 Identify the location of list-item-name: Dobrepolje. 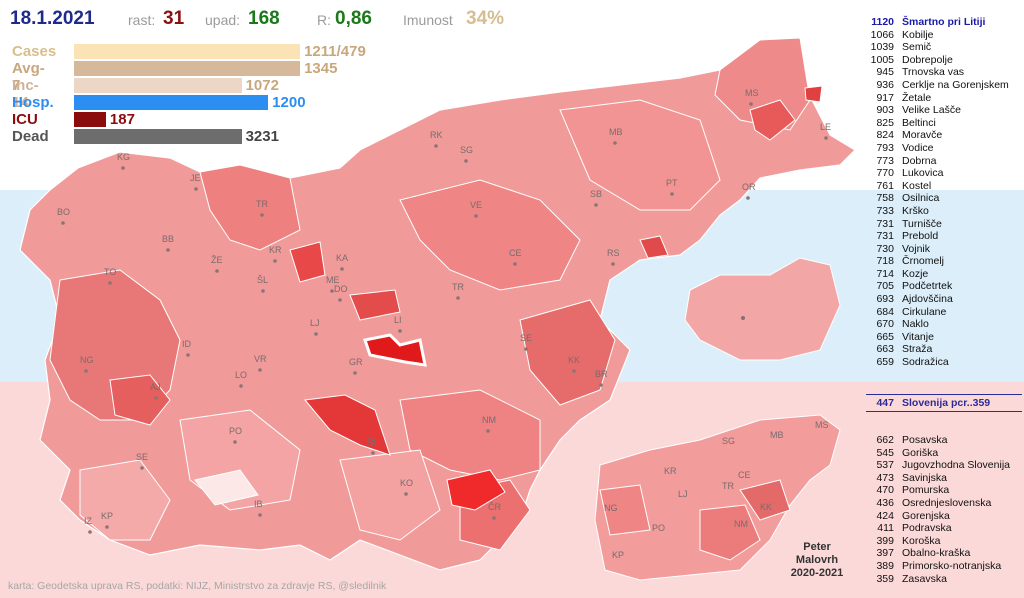
(927, 59).